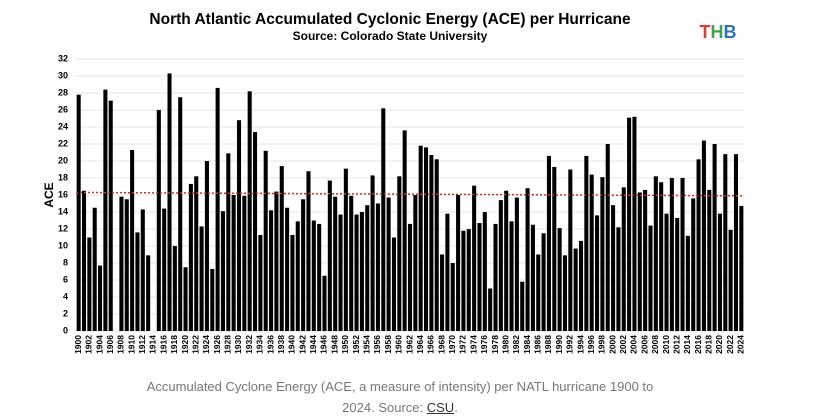 This screenshot has width=816, height=418. I want to click on x-tick-label: 1902, so click(89, 344).